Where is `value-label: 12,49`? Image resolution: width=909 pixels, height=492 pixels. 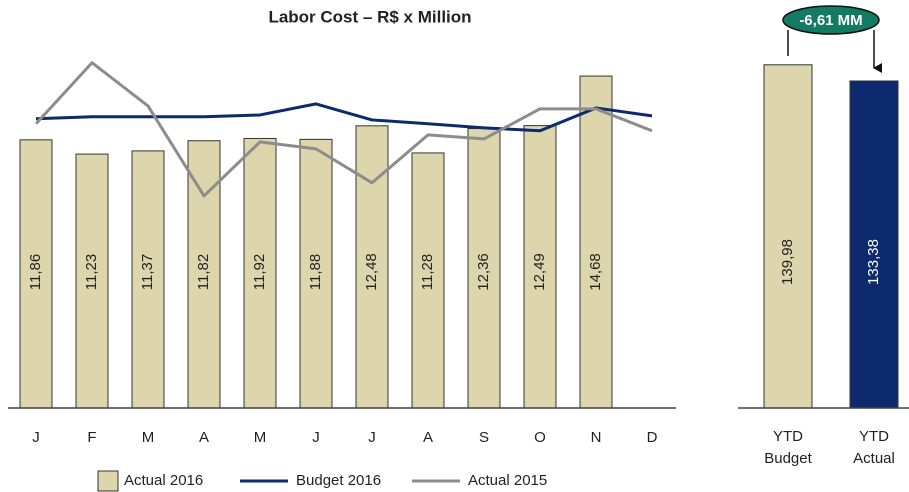 value-label: 12,49 is located at coordinates (539, 272).